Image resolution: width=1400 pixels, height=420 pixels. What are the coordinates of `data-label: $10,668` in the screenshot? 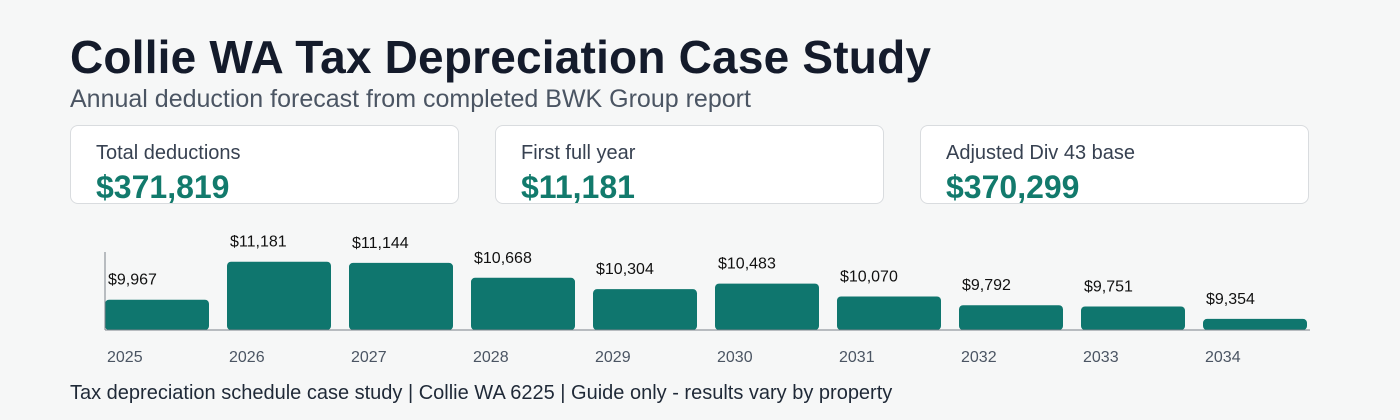 It's located at (503, 258).